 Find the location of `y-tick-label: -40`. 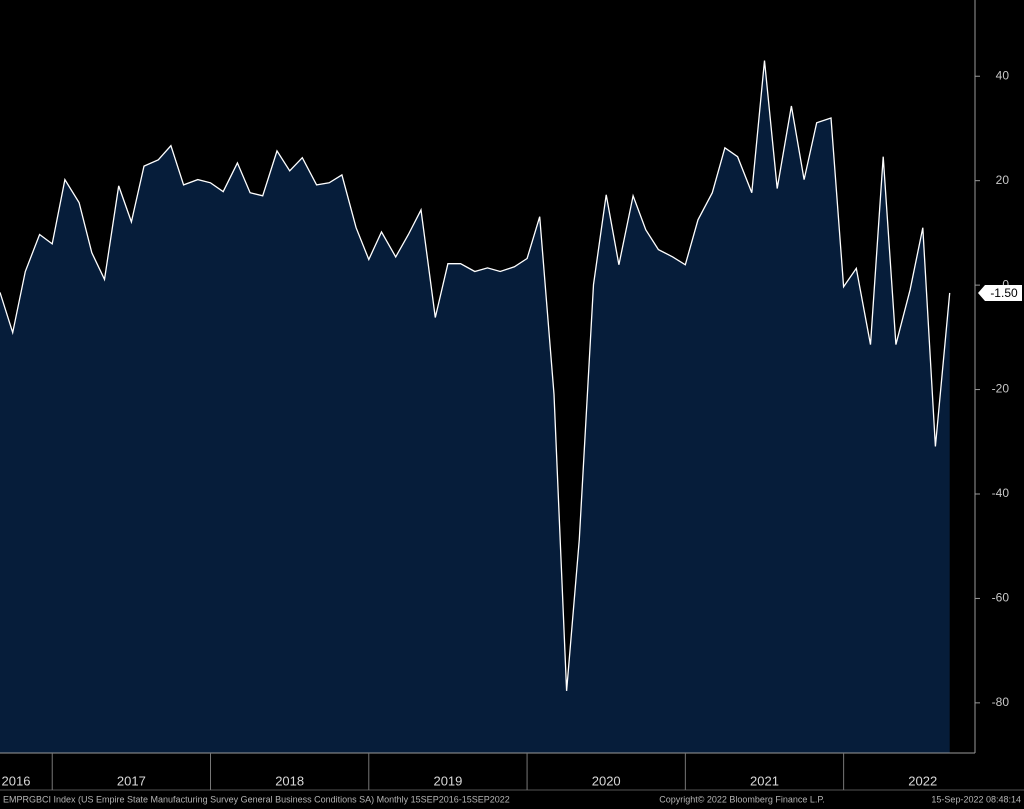

y-tick-label: -40 is located at coordinates (1001, 493).